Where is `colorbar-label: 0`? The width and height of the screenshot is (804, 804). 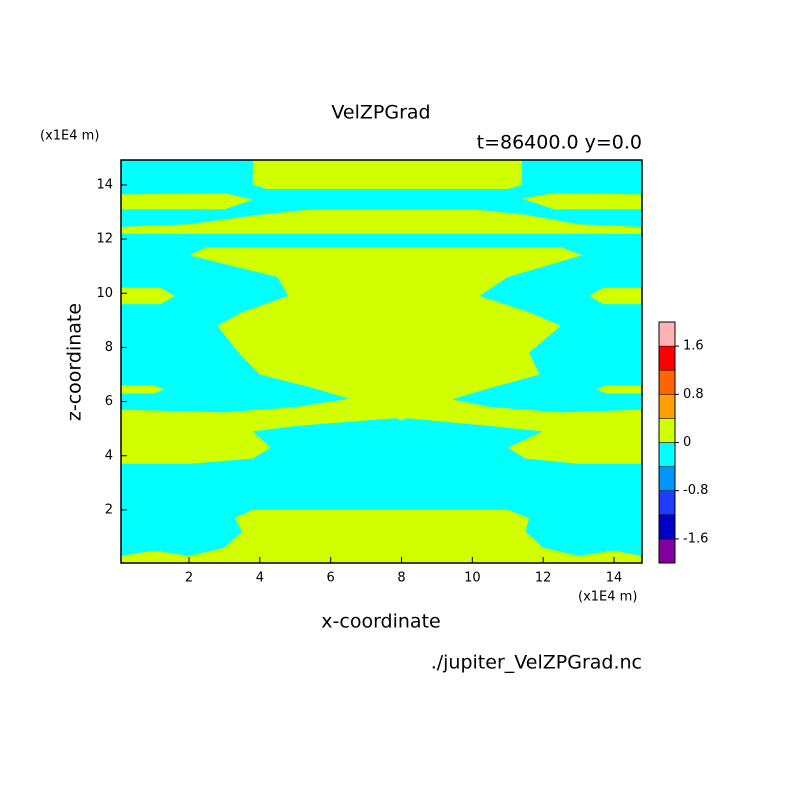
colorbar-label: 0 is located at coordinates (687, 442).